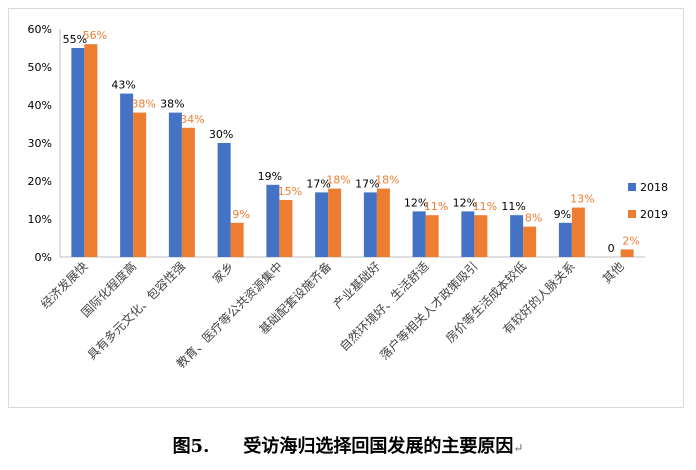  What do you see at coordinates (172, 104) in the screenshot?
I see `data-label-2018: 38%` at bounding box center [172, 104].